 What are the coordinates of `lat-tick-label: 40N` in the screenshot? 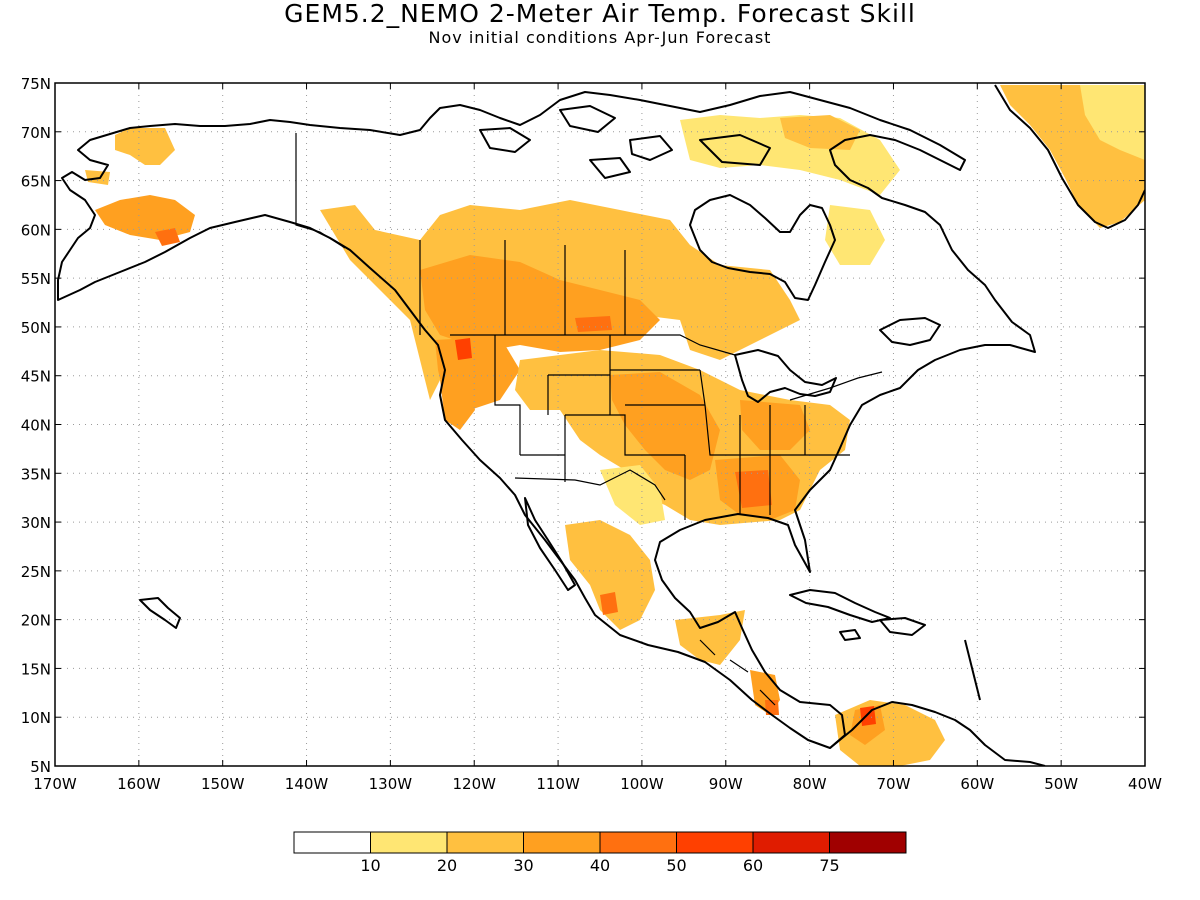 It's located at (36, 426).